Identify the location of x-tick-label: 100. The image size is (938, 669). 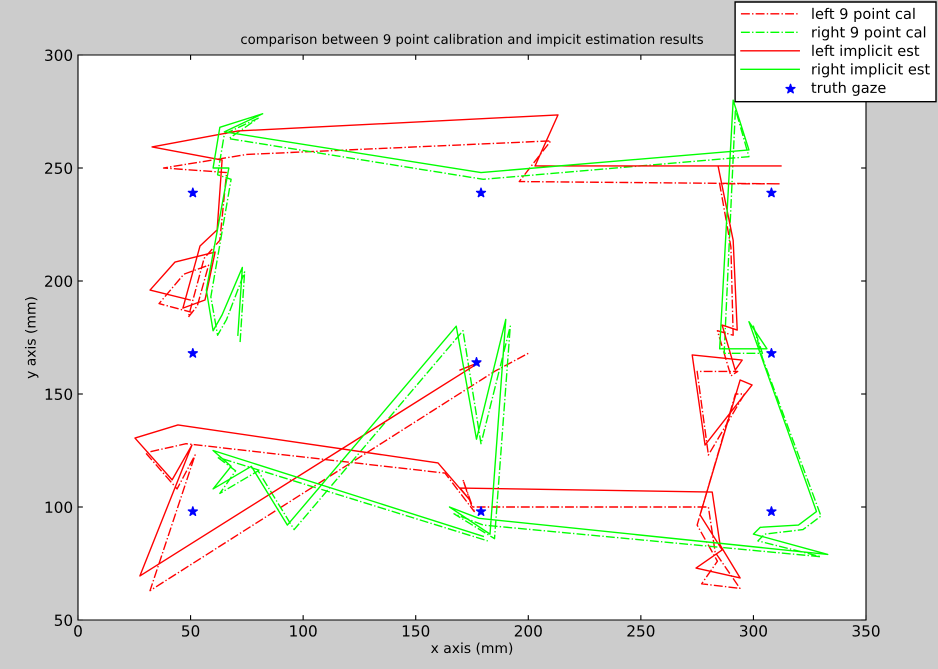
(303, 631).